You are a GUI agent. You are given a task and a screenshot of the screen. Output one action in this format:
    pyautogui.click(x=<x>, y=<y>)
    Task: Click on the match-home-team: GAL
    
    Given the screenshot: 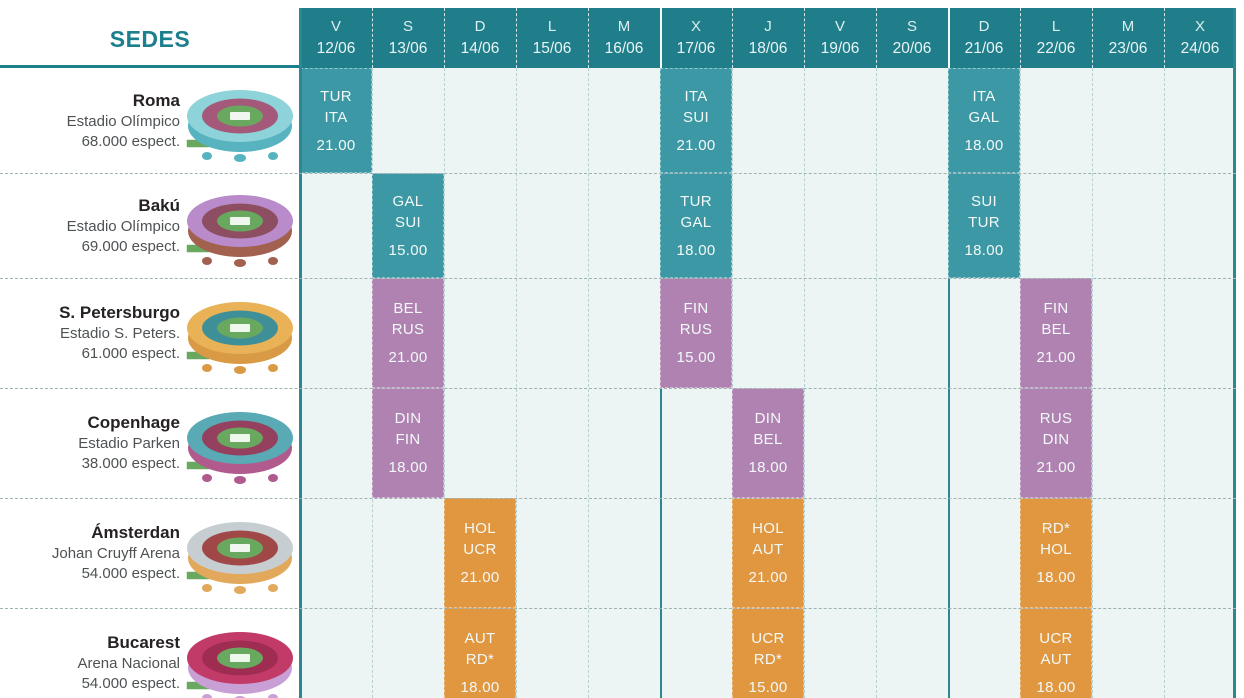 What is the action you would take?
    pyautogui.click(x=408, y=201)
    